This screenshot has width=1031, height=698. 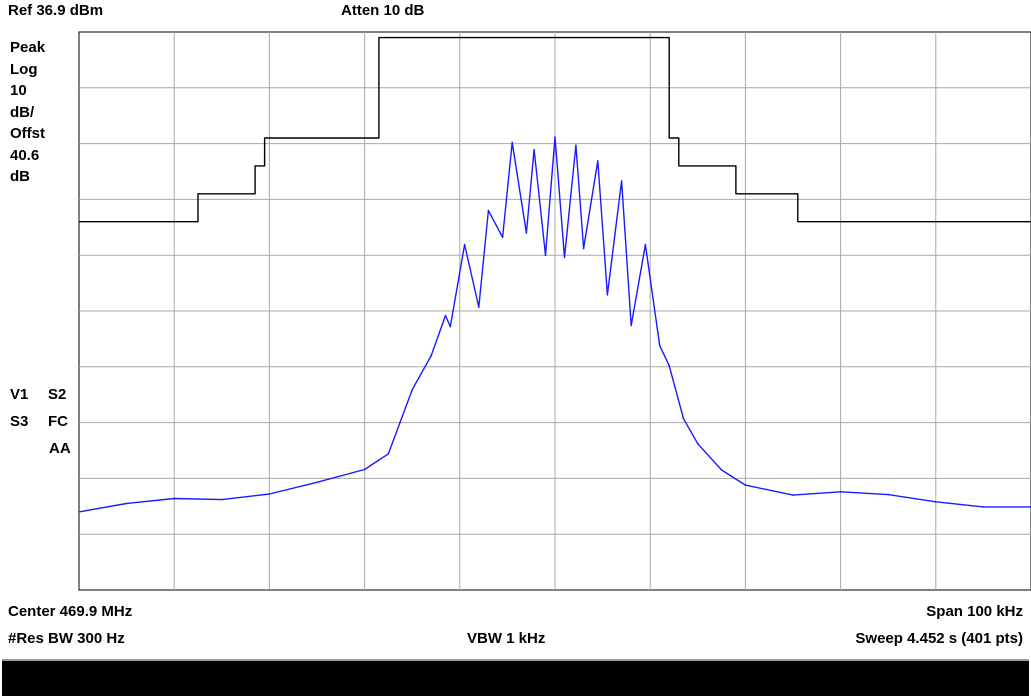 What do you see at coordinates (58, 421) in the screenshot?
I see `flag-fc: FC` at bounding box center [58, 421].